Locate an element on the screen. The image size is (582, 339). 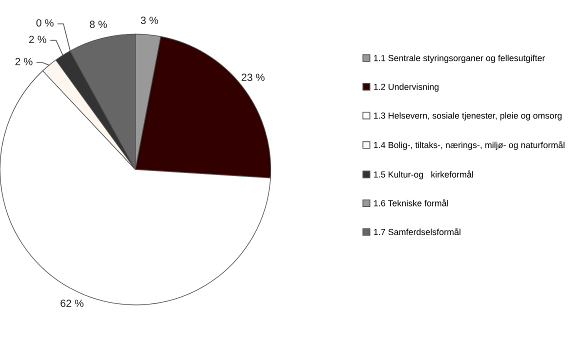
data-label: 23 % is located at coordinates (253, 78).